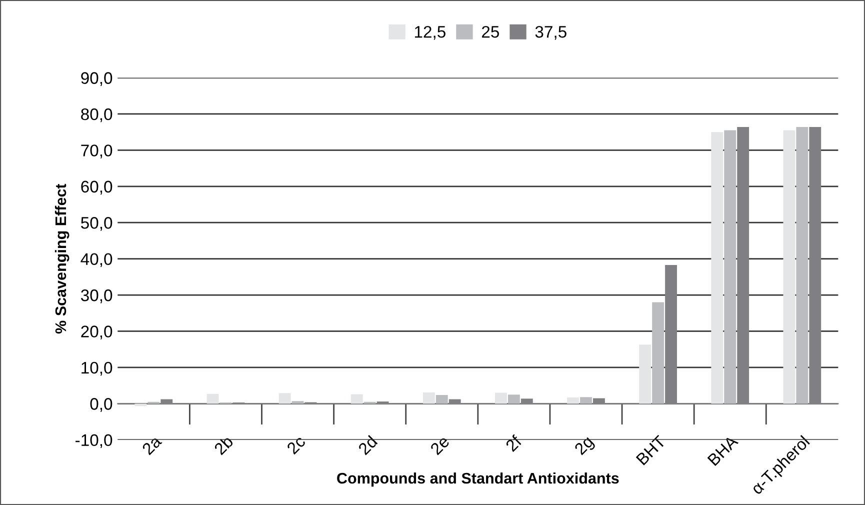  Describe the element at coordinates (550, 33) in the screenshot. I see `legend-label: 37,5` at that location.